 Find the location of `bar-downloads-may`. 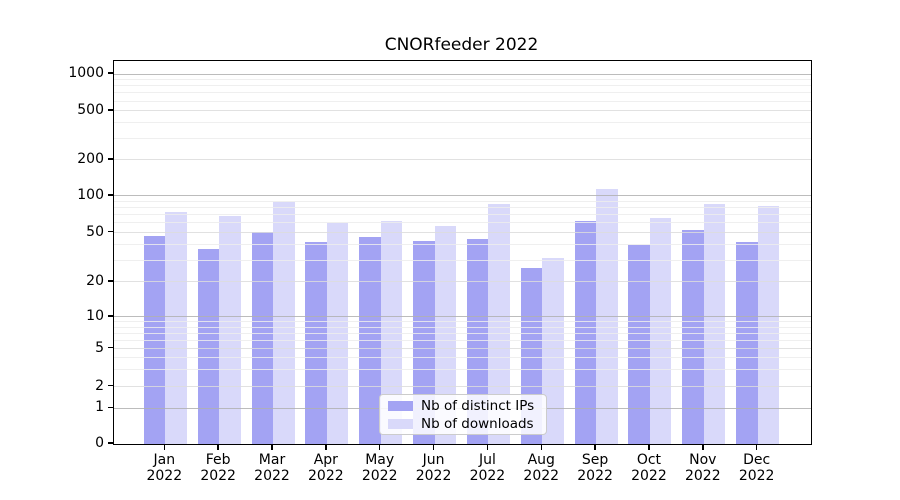

bar-downloads-may is located at coordinates (391, 332).